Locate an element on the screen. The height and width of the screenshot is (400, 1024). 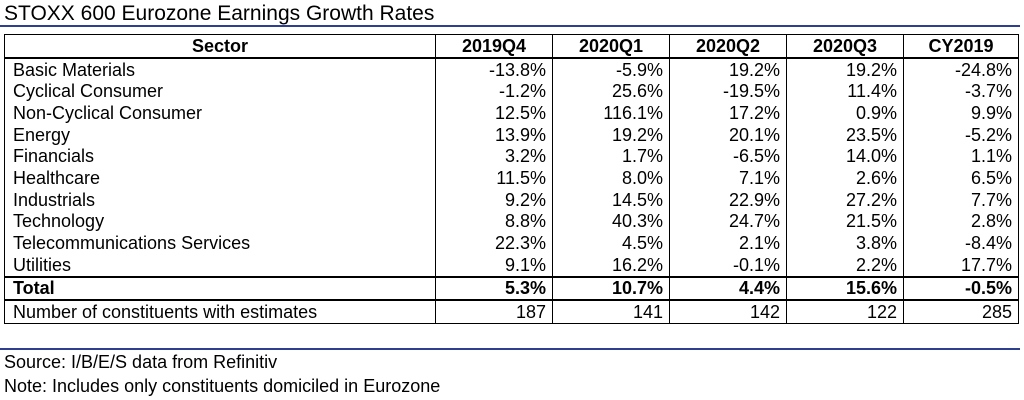
table-cell: -8.4% is located at coordinates (961, 243).